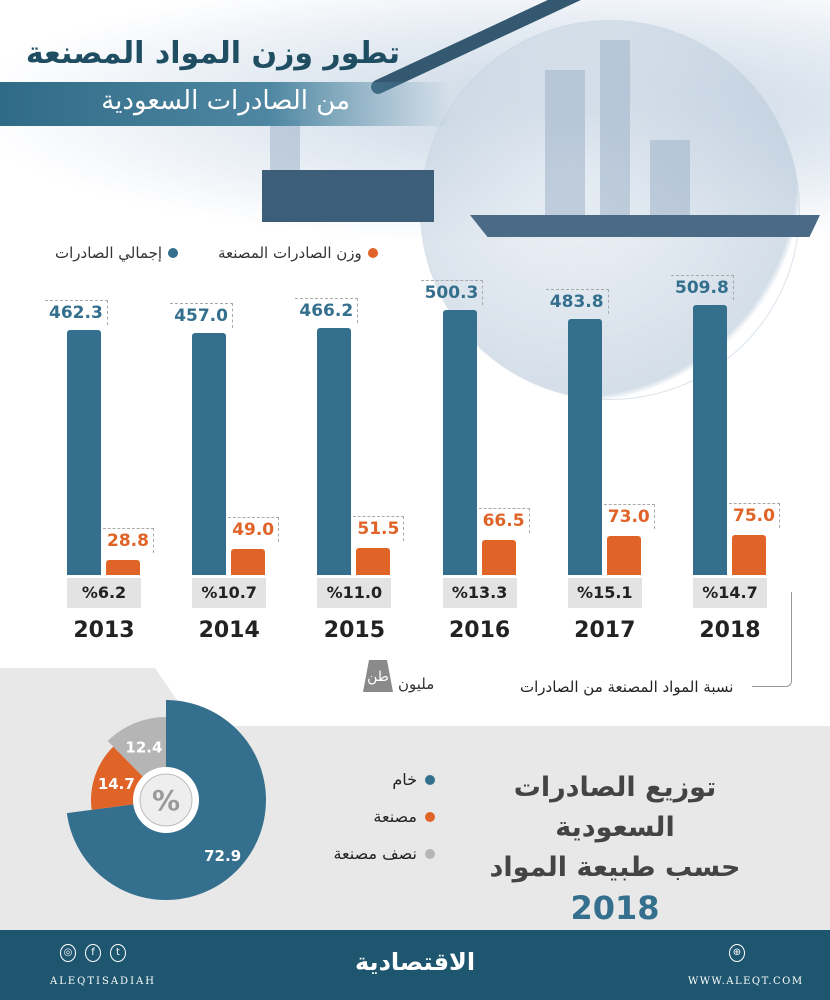 Image resolution: width=830 pixels, height=1000 pixels. Describe the element at coordinates (128, 540) in the screenshot. I see `label-manufactured: 28.8` at that location.